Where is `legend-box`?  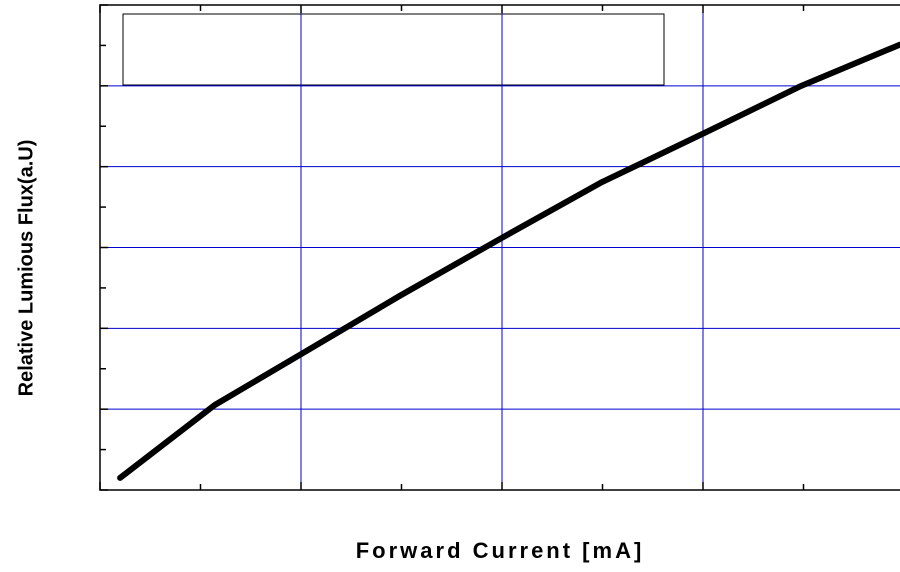
legend-box is located at coordinates (393, 49).